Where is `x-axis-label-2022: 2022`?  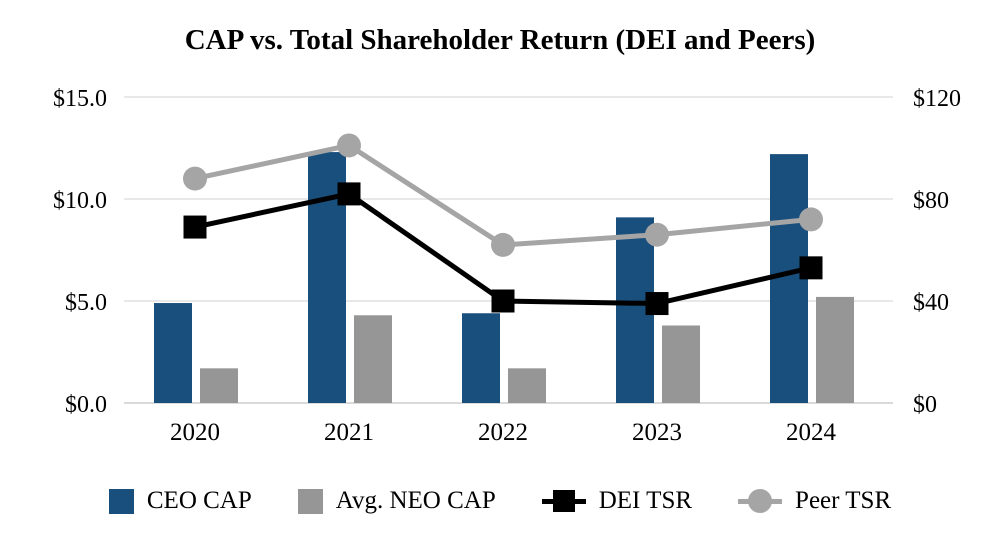 x-axis-label-2022: 2022 is located at coordinates (503, 432).